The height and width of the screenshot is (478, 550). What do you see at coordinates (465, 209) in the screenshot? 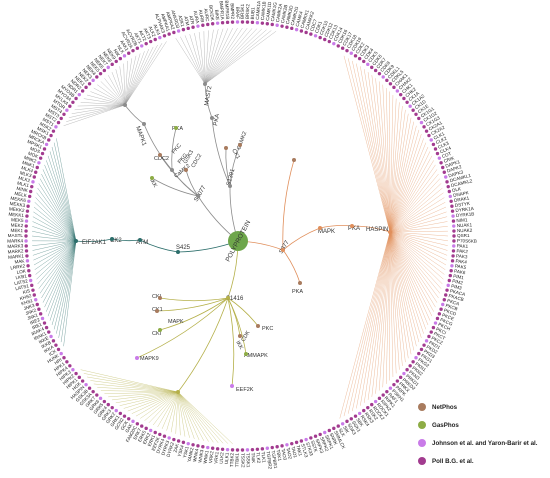
I see `ring-label: DYRK1A` at bounding box center [465, 209].